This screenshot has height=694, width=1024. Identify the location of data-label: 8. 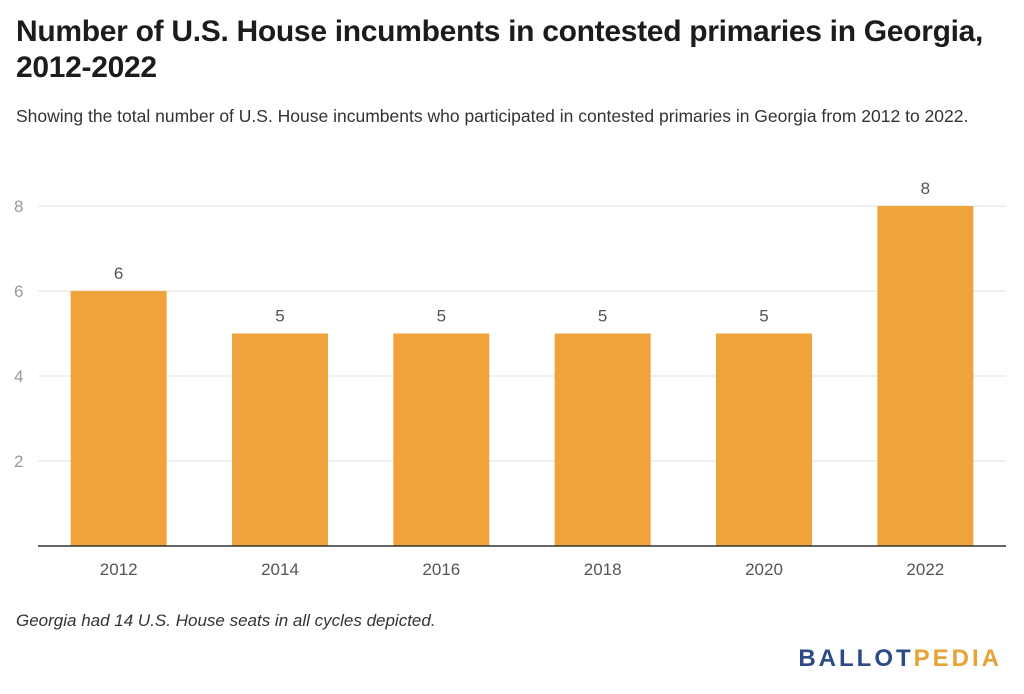
(925, 188).